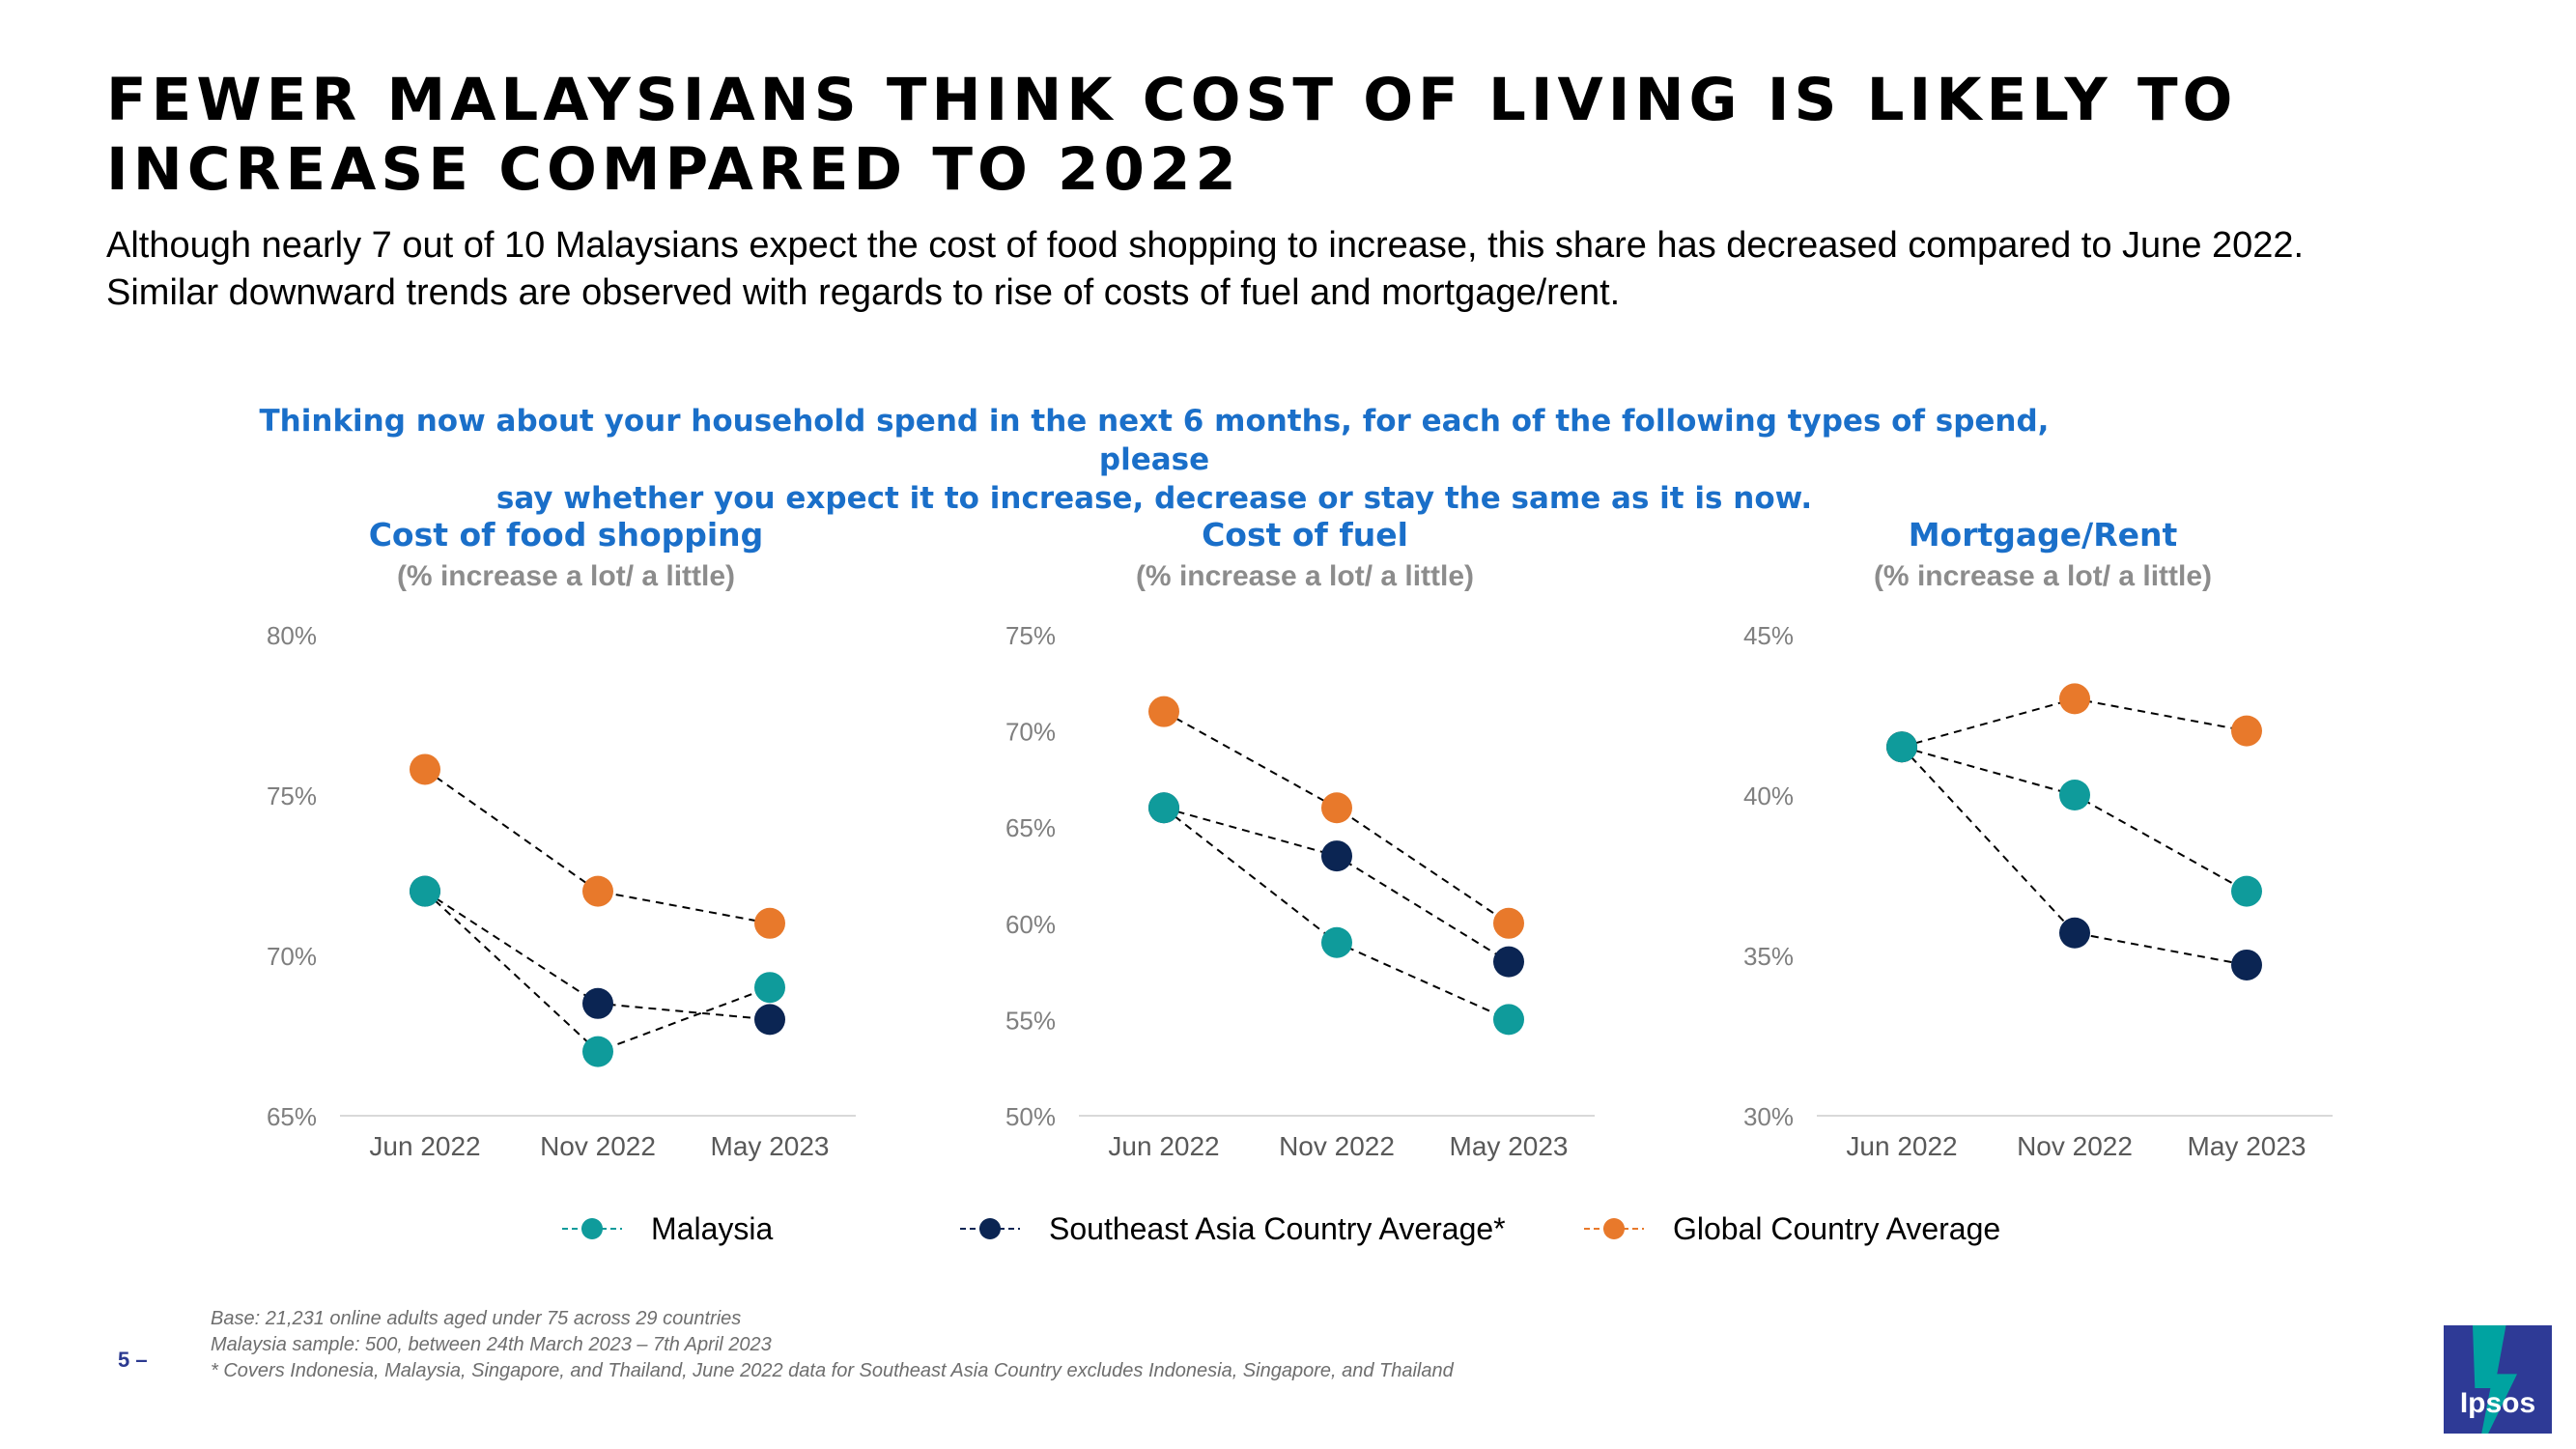 Image resolution: width=2576 pixels, height=1449 pixels. Describe the element at coordinates (1030, 924) in the screenshot. I see `y-tick-label: 60%` at that location.